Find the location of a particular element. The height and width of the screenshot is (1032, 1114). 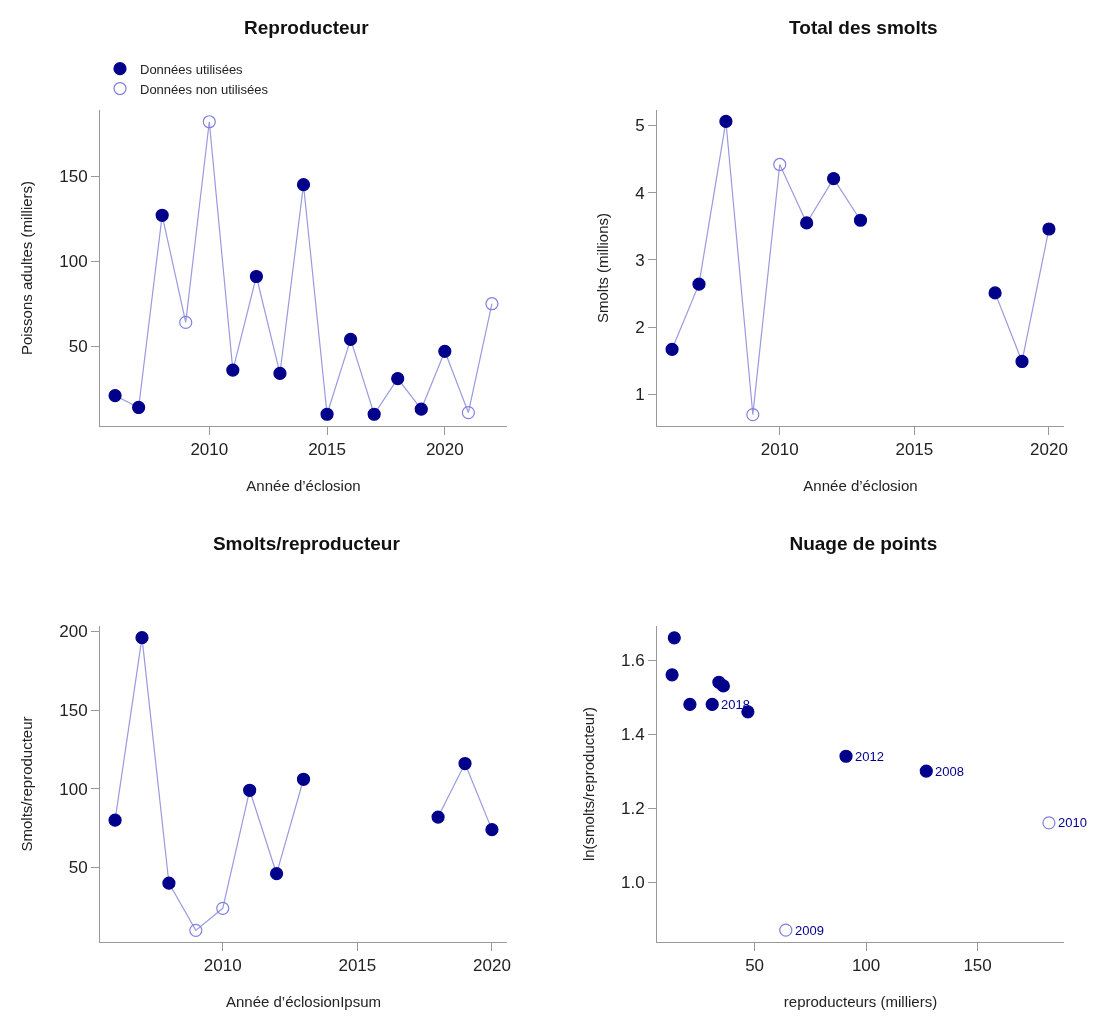

annotation: 2010 is located at coordinates (1072, 822).